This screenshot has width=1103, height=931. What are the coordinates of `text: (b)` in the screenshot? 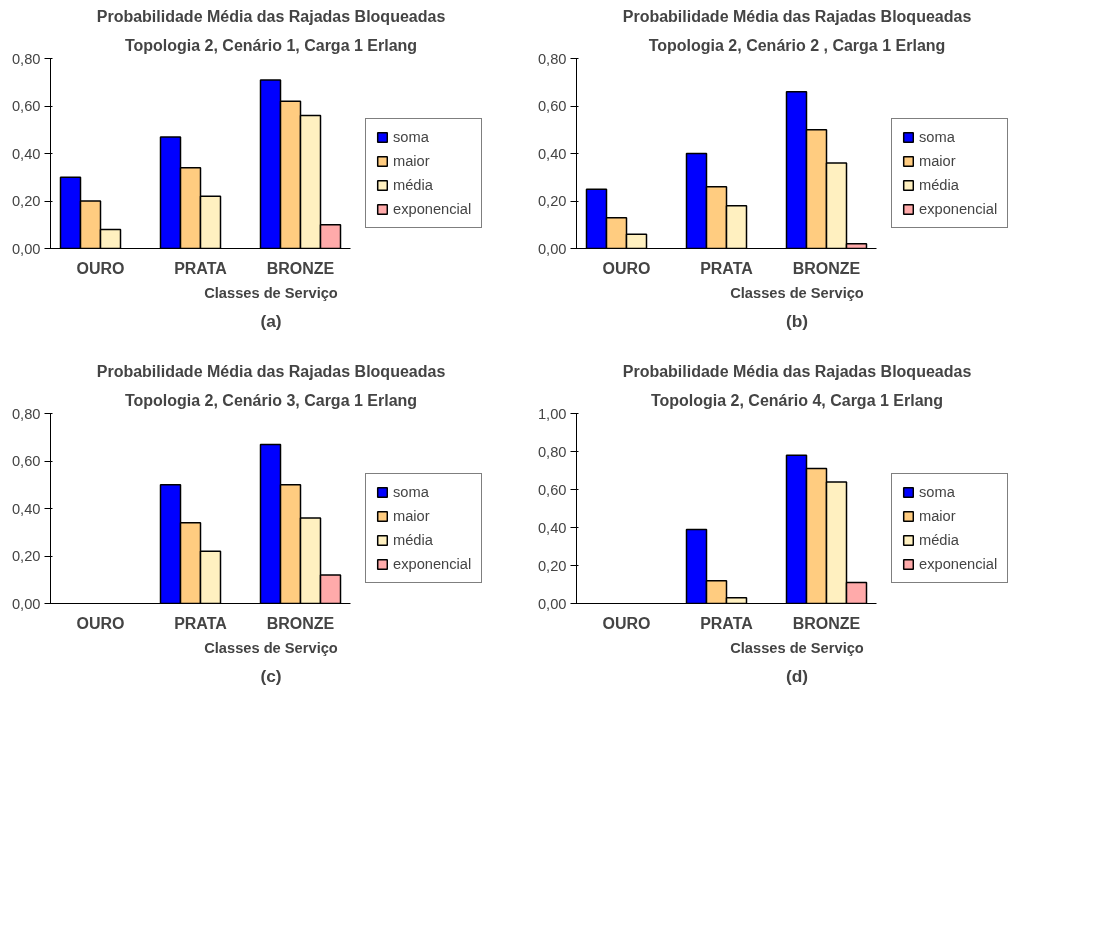 It's located at (797, 320).